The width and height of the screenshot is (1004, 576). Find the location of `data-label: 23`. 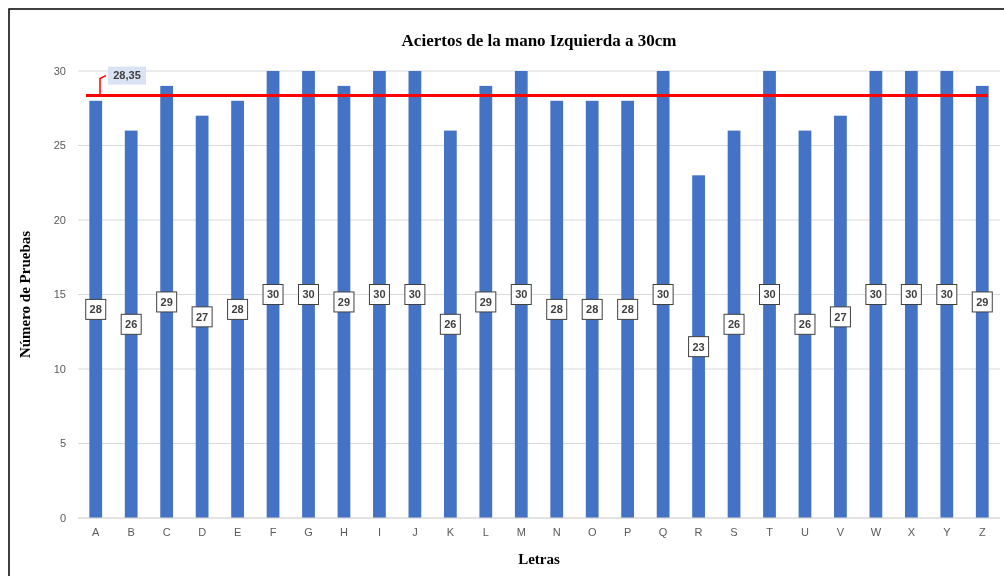

data-label: 23 is located at coordinates (698, 346).